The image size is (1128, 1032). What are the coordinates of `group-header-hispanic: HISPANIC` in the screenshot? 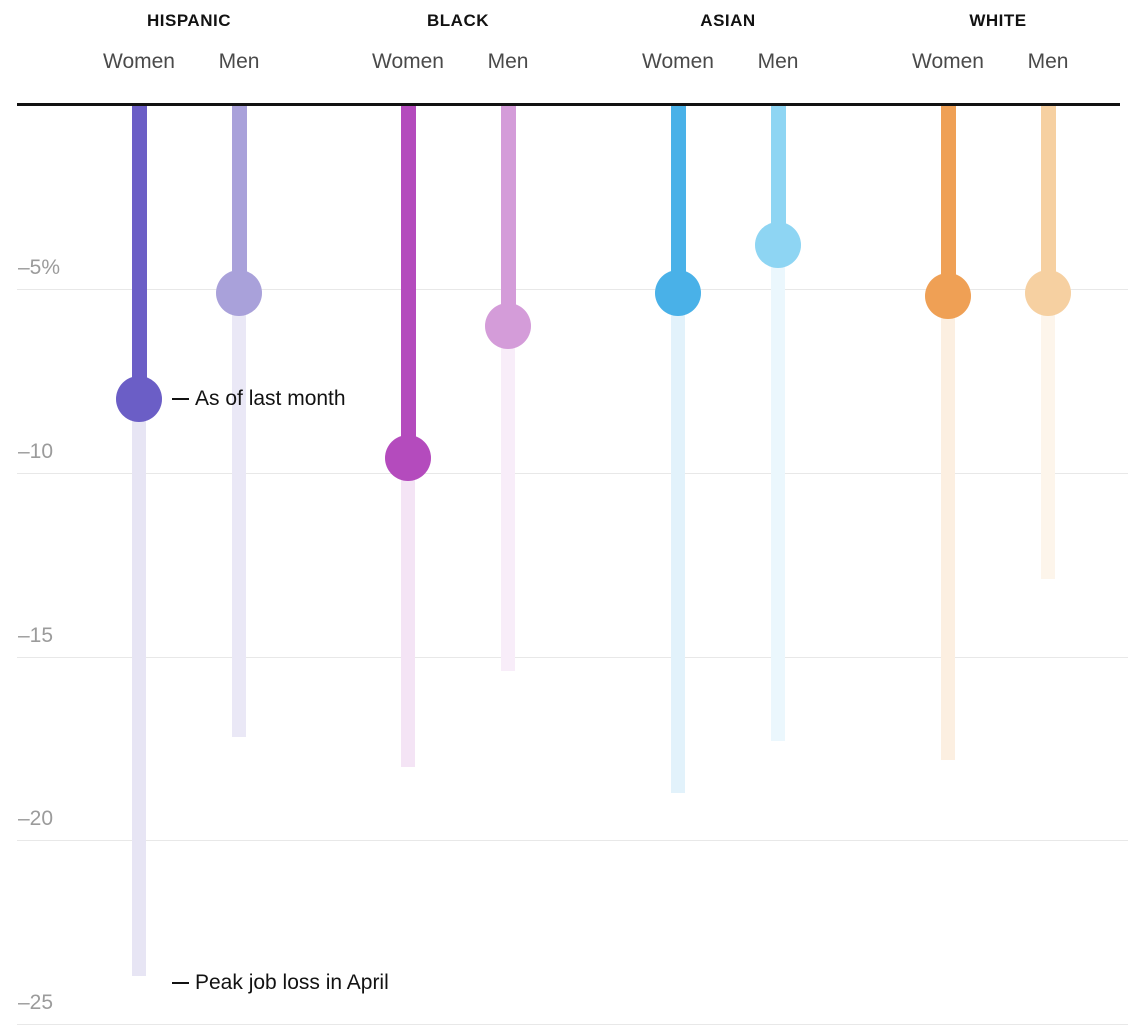 It's located at (189, 20).